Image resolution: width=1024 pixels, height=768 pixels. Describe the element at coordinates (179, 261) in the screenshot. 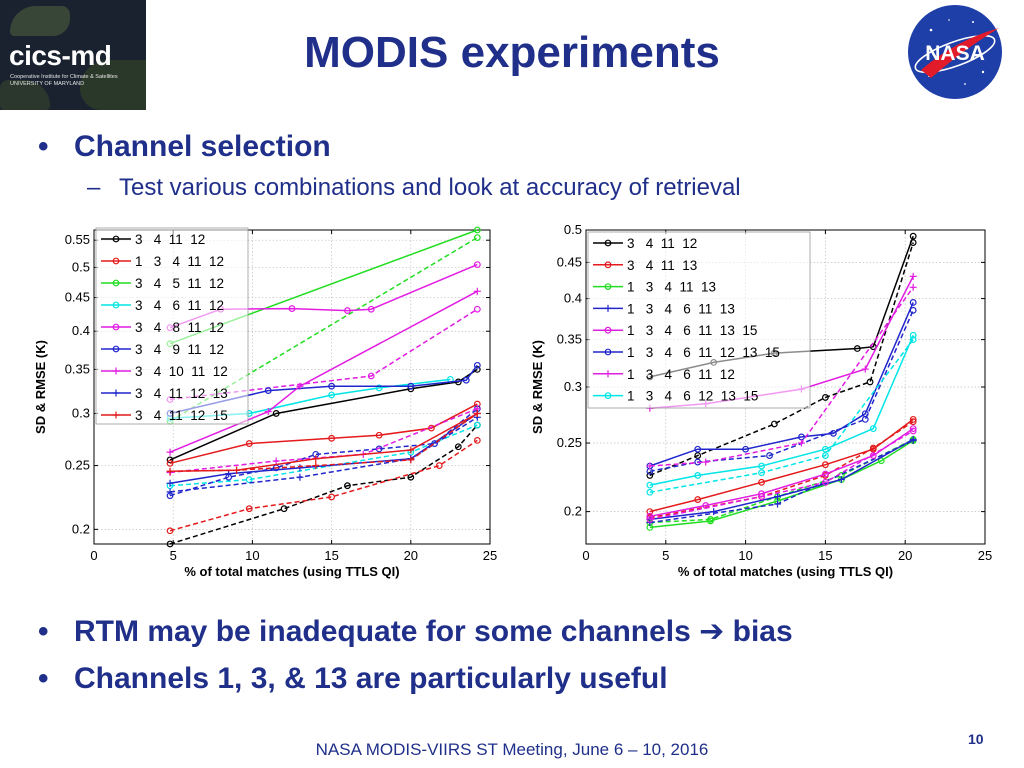

I see `legend-label: 1 3 4 11 12` at that location.